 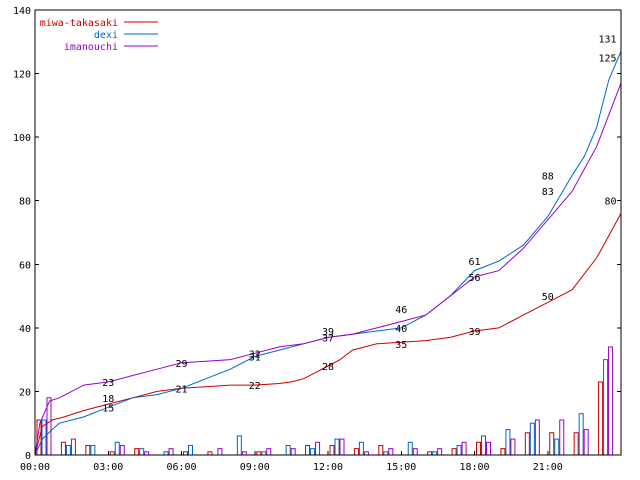 I want to click on x-axis-ticks: 00:00 03:00 06:00 09:00 12:00 15:00 18:00 21:00, so click(x=291, y=462).